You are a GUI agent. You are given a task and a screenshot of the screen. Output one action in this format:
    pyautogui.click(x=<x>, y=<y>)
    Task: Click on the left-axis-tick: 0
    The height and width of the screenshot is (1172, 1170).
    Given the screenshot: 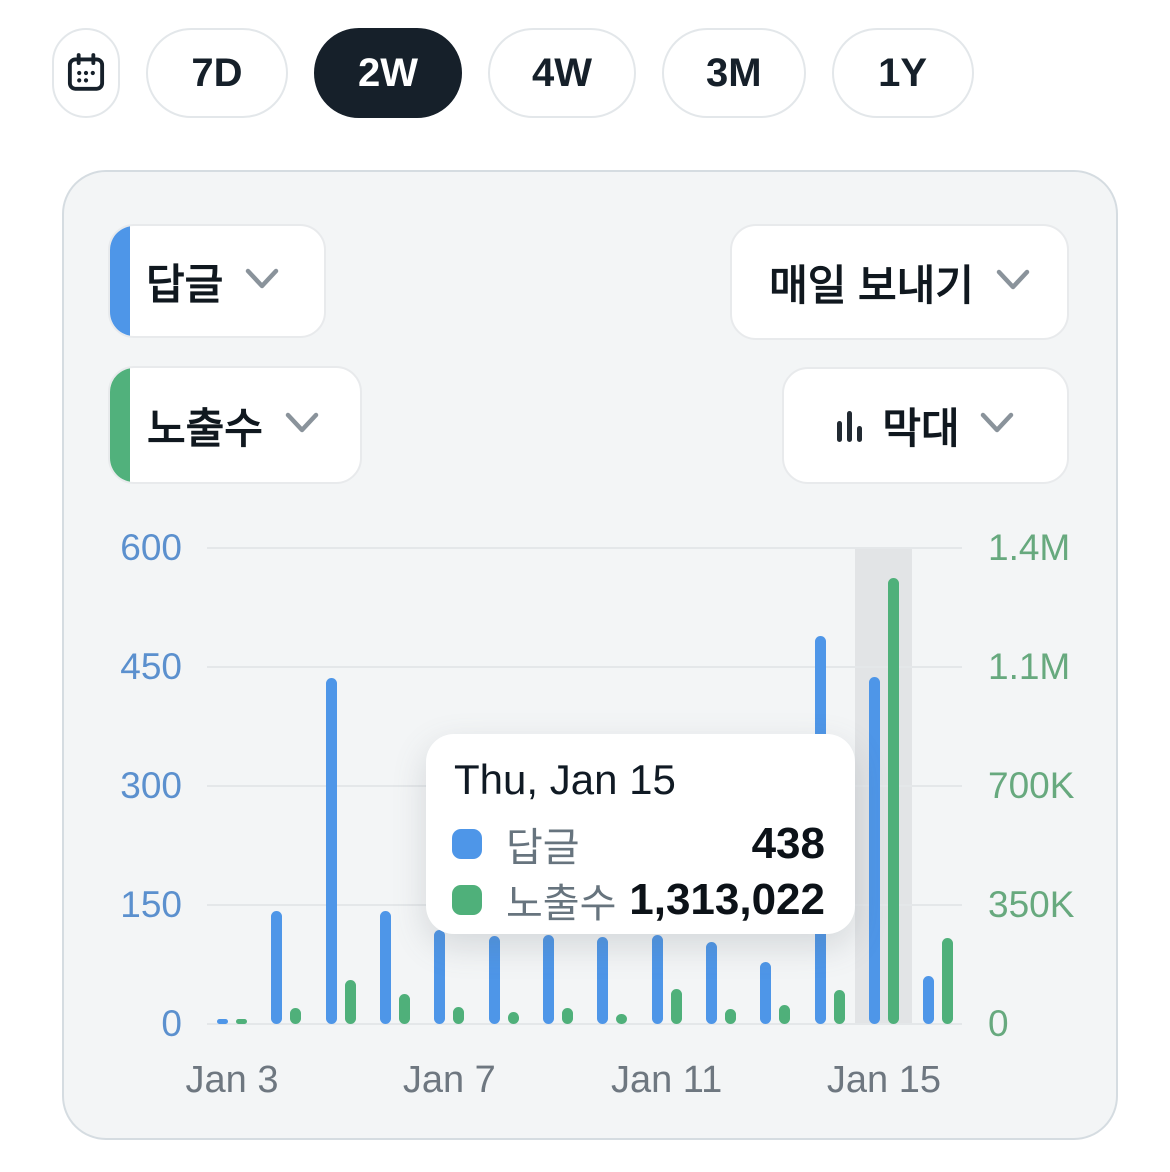 What is the action you would take?
    pyautogui.click(x=171, y=1023)
    